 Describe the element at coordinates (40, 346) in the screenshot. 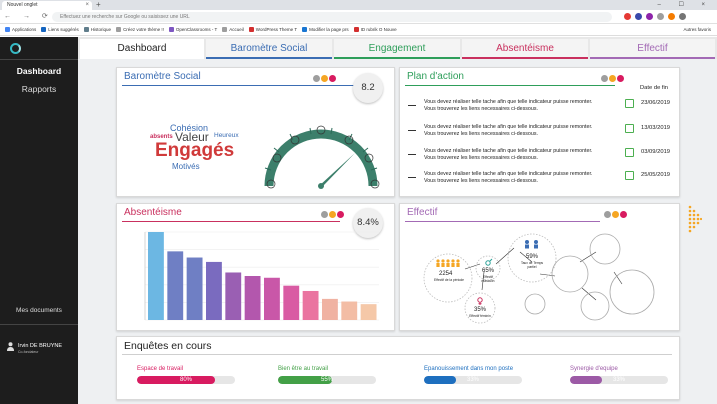

I see `user-name: Irvin DE BRUYNE` at that location.